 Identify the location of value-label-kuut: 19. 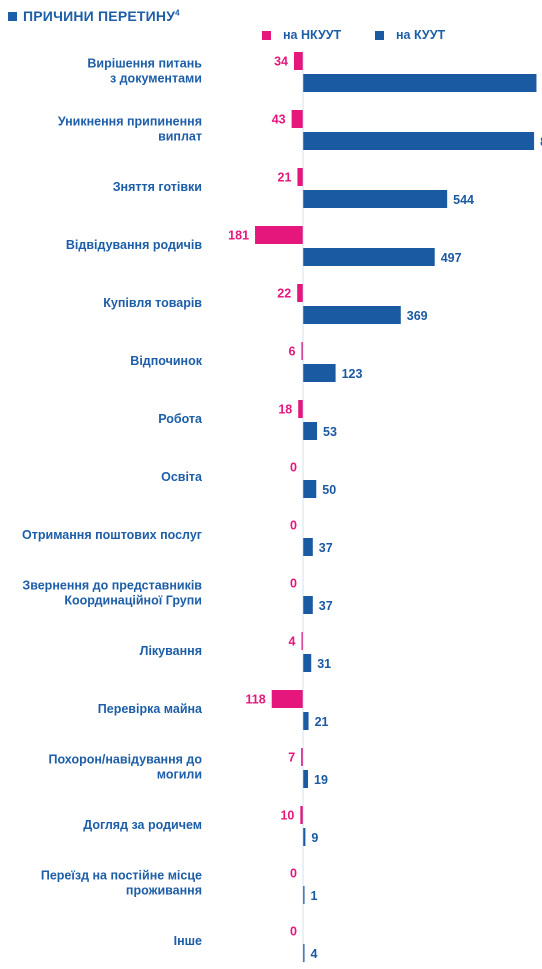
(321, 780).